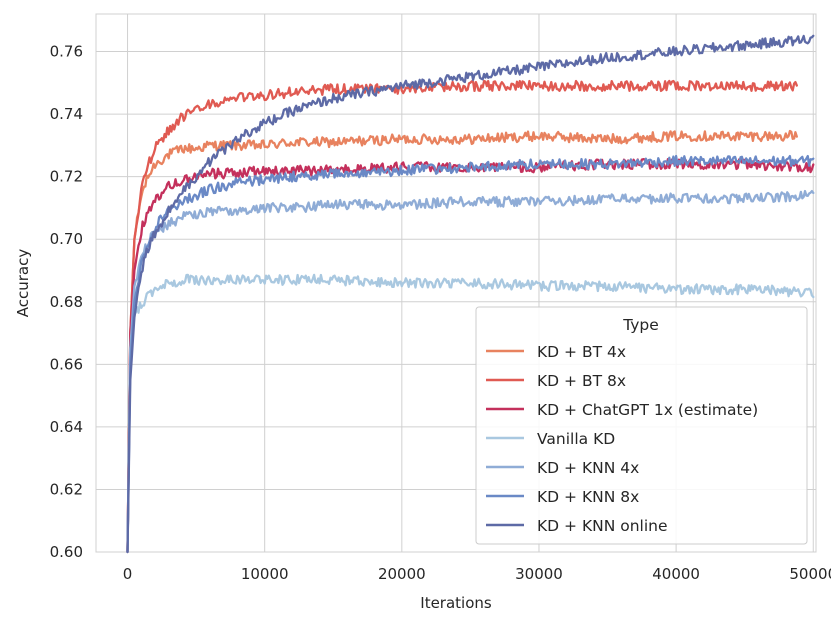  Describe the element at coordinates (581, 381) in the screenshot. I see `legend-label: KD + BT 8x` at that location.